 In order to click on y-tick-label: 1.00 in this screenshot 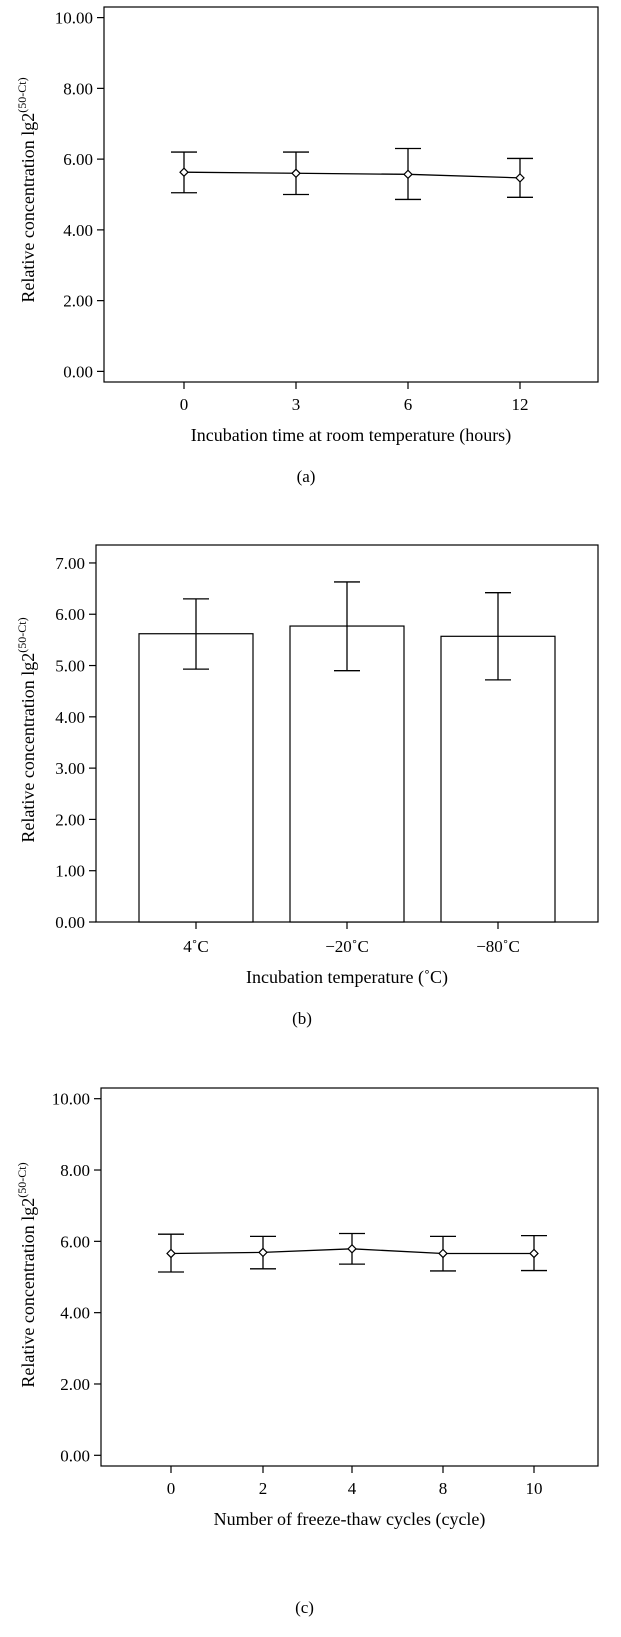, I will do `click(70, 871)`.